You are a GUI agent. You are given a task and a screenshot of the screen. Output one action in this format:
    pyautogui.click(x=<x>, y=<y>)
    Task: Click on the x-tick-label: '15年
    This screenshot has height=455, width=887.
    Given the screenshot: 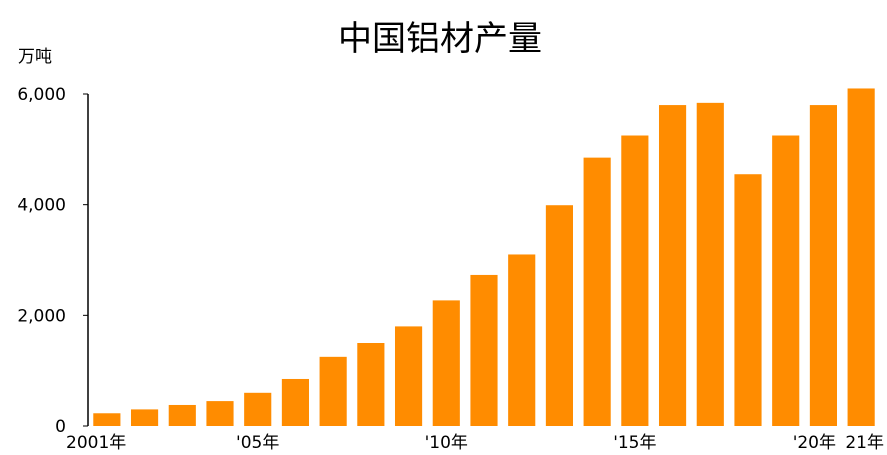 What is the action you would take?
    pyautogui.click(x=634, y=443)
    